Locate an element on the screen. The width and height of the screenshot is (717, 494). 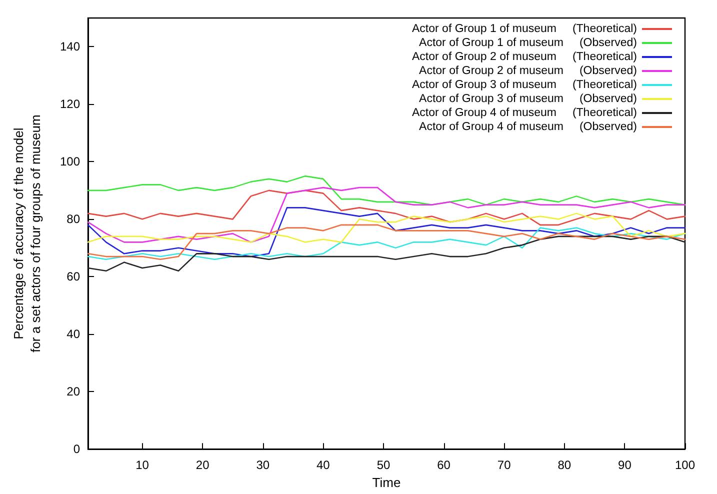
x-tick-label: 50 is located at coordinates (383, 465).